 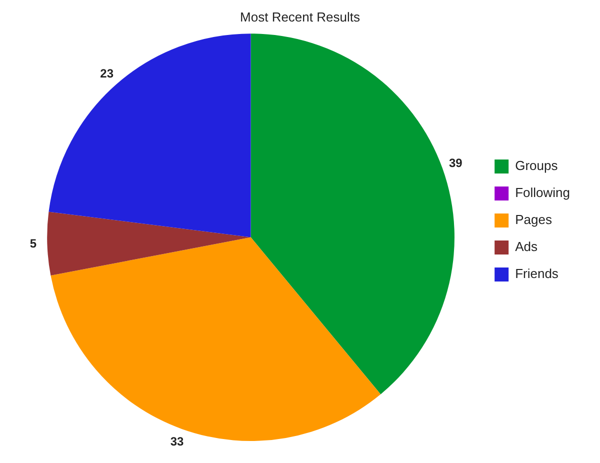 I want to click on chart-title: Most Recent Results, so click(x=300, y=16).